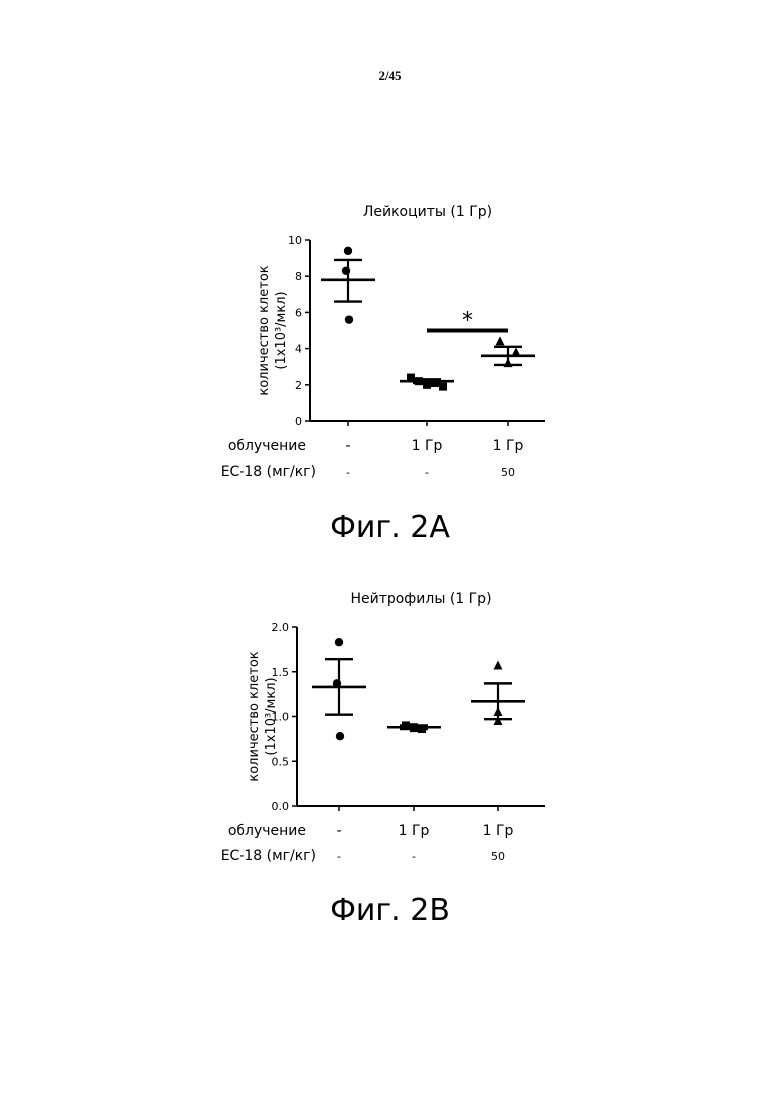  What do you see at coordinates (338, 831) in the screenshot?
I see `irradiation-value: -` at bounding box center [338, 831].